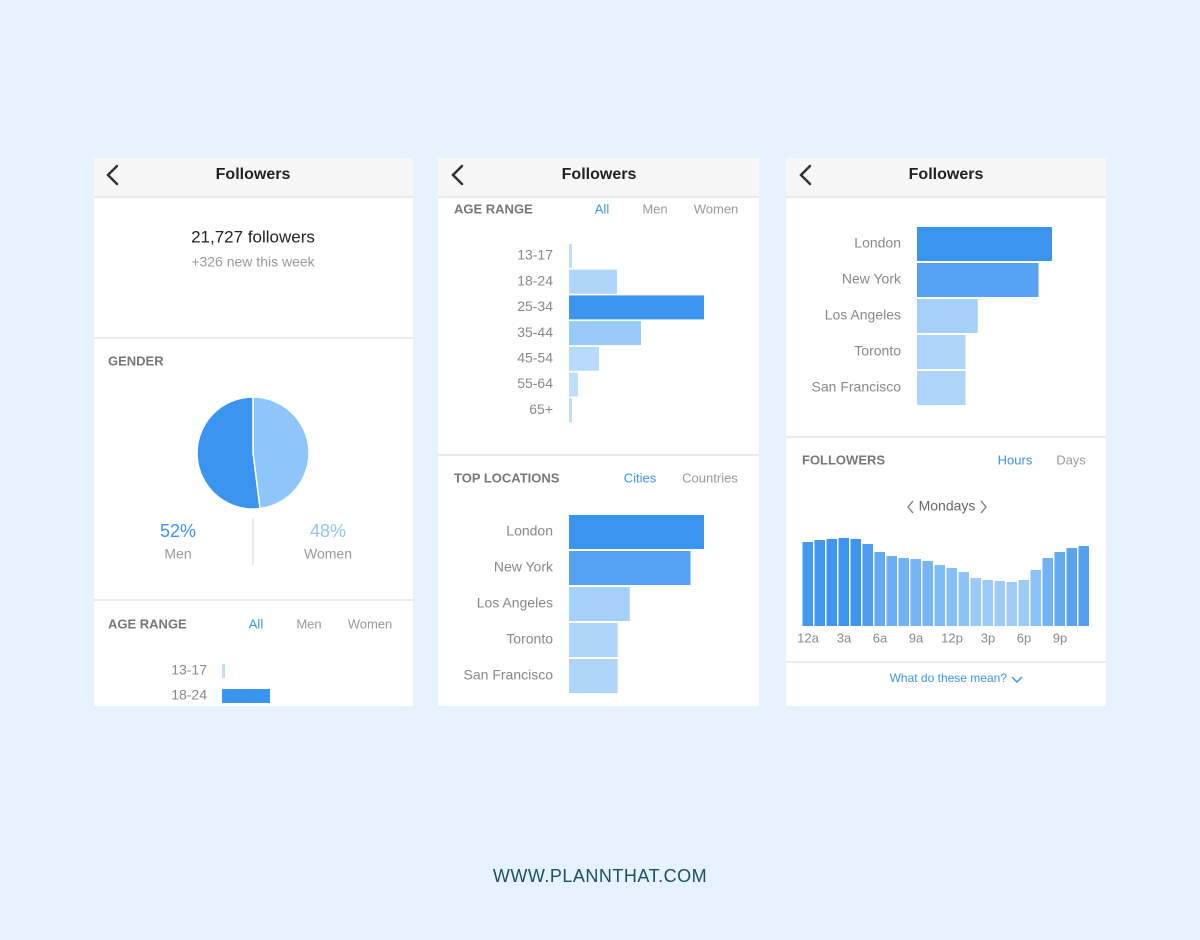 The image size is (1200, 940). I want to click on x-tick-label: 3a, so click(844, 637).